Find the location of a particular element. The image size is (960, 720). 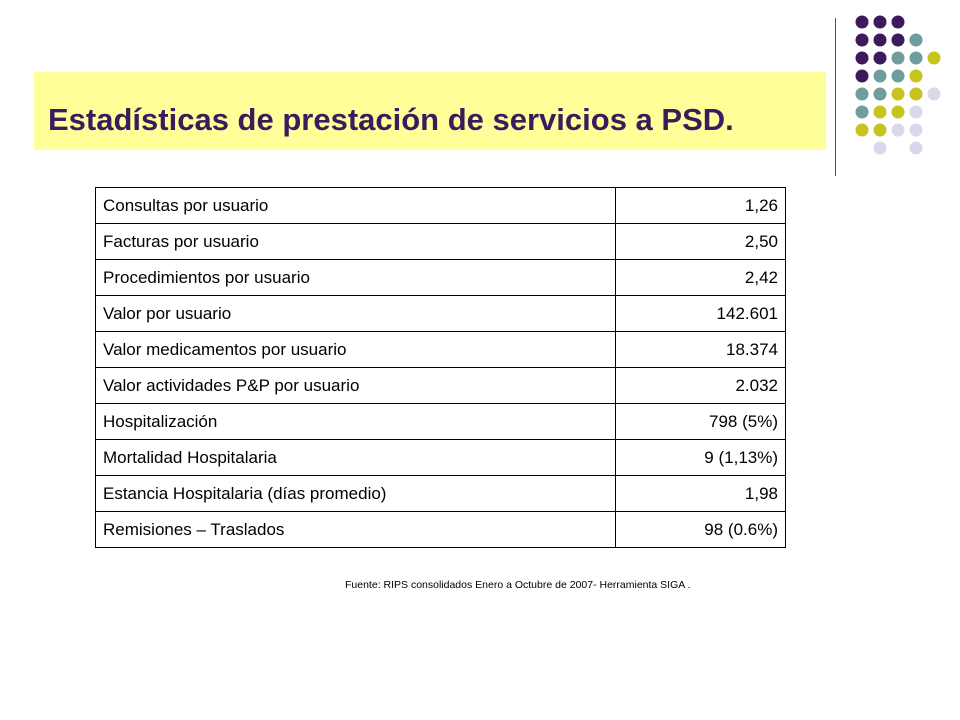

table-row: Valor por usuario 142.601 is located at coordinates (440, 313).